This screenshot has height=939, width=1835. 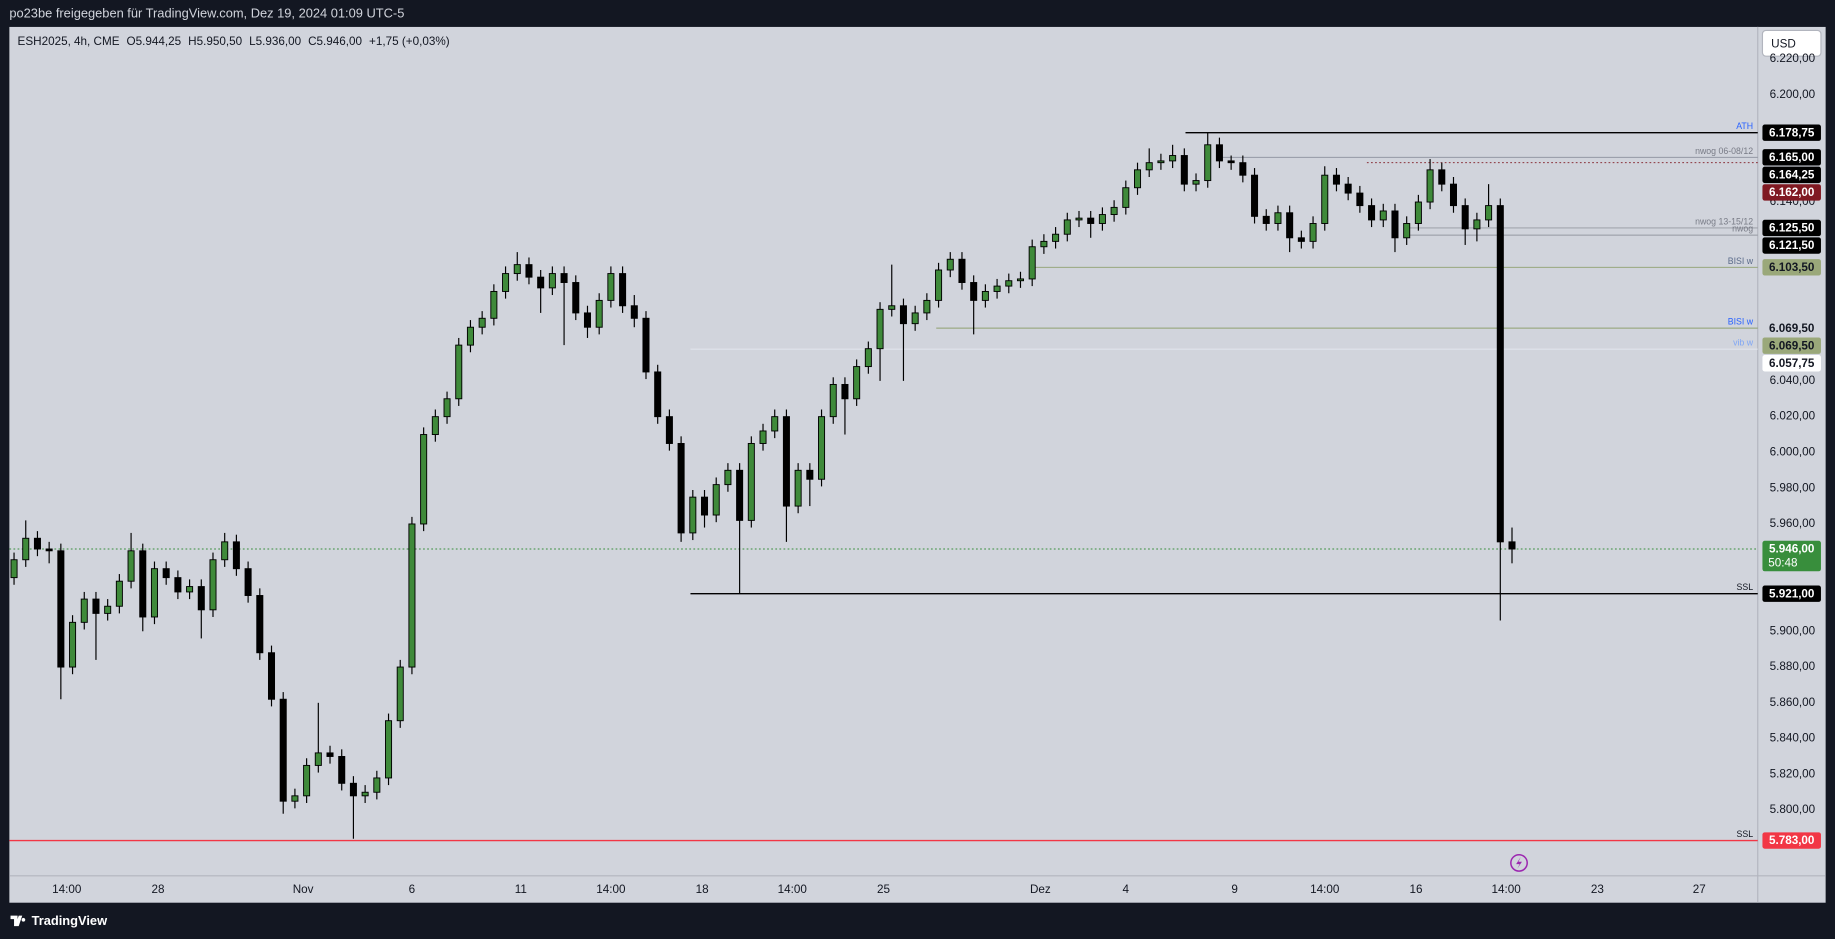 What do you see at coordinates (1792, 549) in the screenshot?
I see `price-badge-label: 5.946,00` at bounding box center [1792, 549].